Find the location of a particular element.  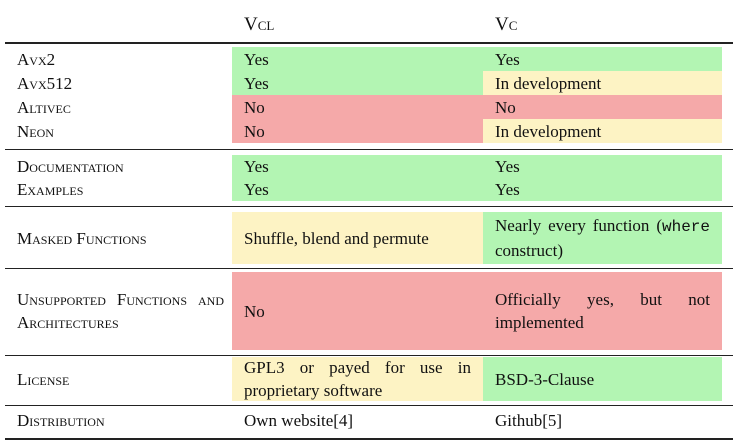

row-label: Avx2 is located at coordinates (118, 59).